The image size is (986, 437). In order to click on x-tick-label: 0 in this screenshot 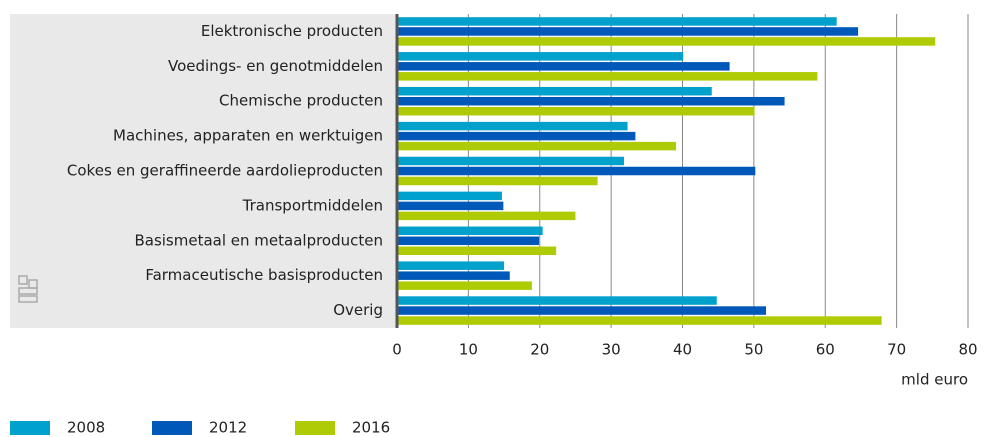, I will do `click(397, 350)`.